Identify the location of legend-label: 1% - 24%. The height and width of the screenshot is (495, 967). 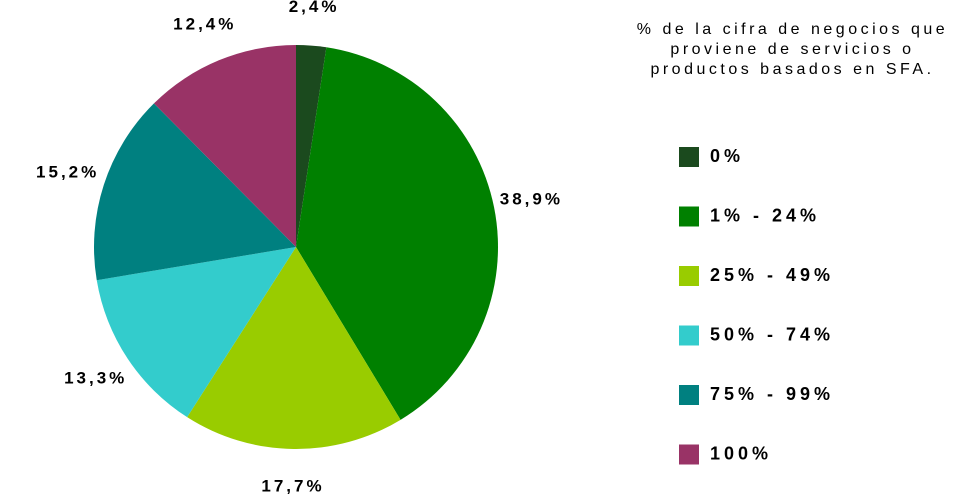
(765, 215).